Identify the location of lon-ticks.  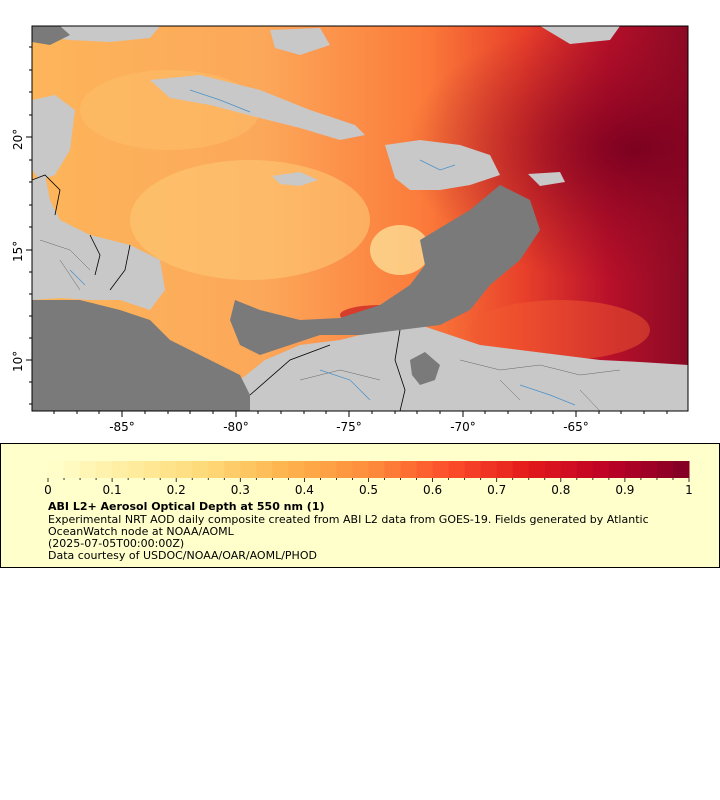
(360, 414).